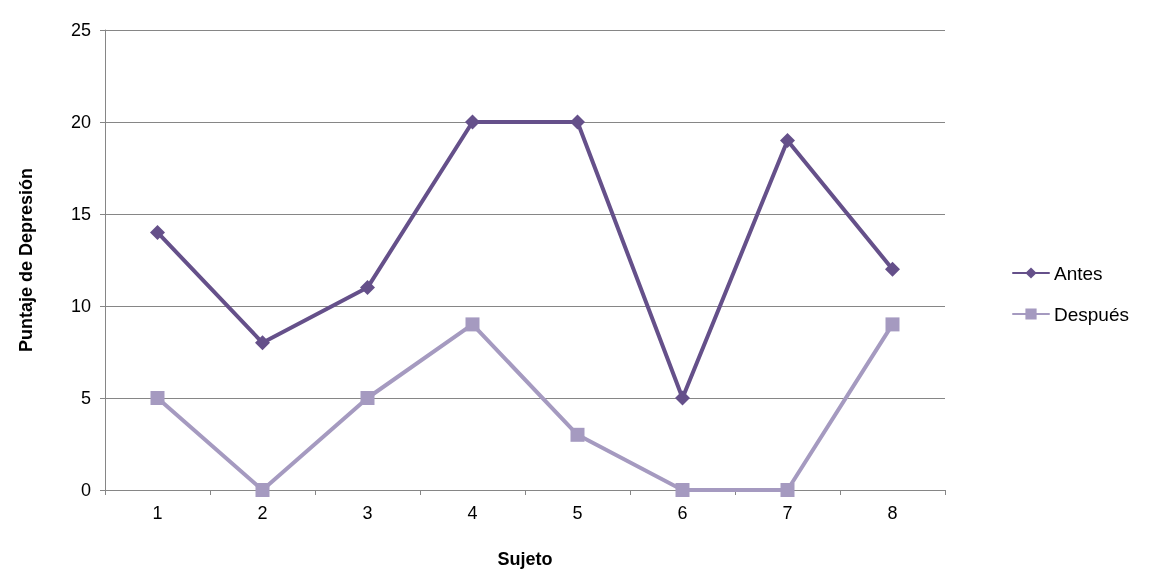 This screenshot has height=587, width=1150. What do you see at coordinates (682, 513) in the screenshot?
I see `x-tick-label: 6` at bounding box center [682, 513].